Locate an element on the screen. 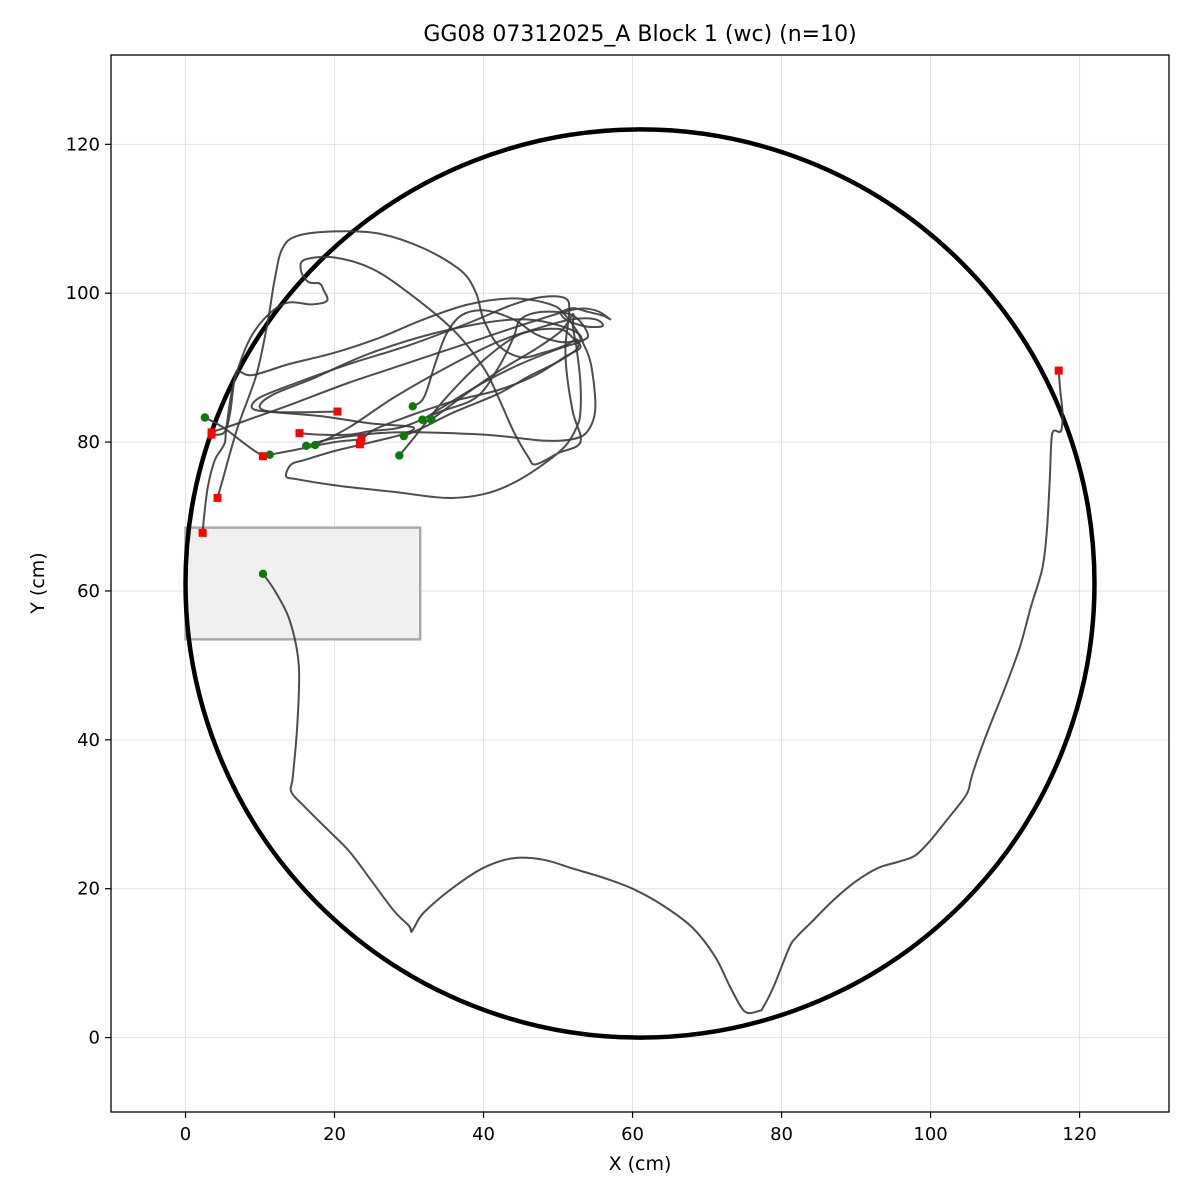  y-tick-label: 0 is located at coordinates (94, 1038).